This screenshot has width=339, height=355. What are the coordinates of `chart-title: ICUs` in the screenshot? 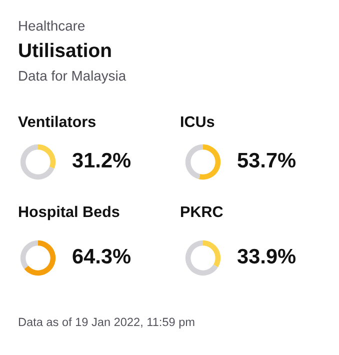 It's located at (197, 122).